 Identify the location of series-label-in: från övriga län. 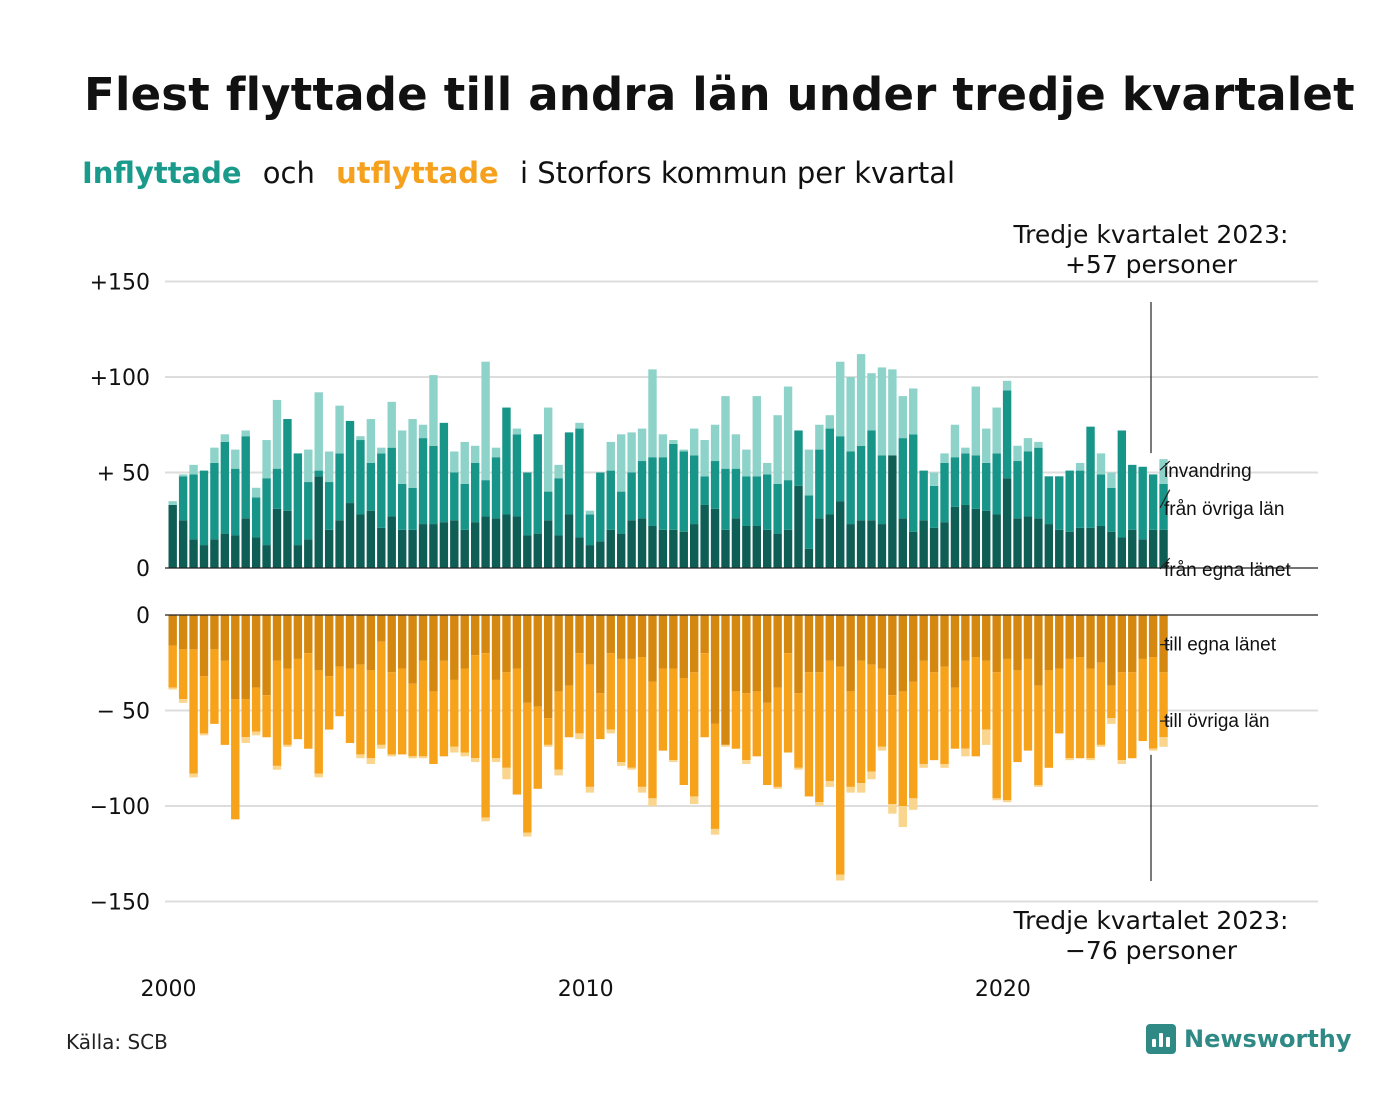
(1224, 509).